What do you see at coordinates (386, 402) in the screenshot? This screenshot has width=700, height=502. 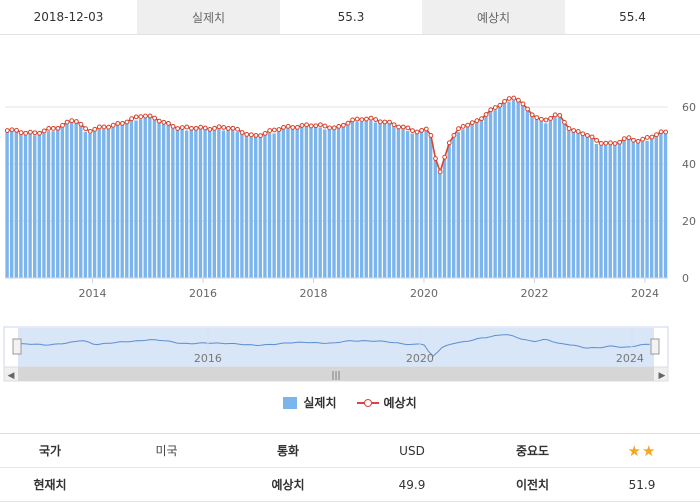 I see `legend-item-forecast: 예상치` at bounding box center [386, 402].